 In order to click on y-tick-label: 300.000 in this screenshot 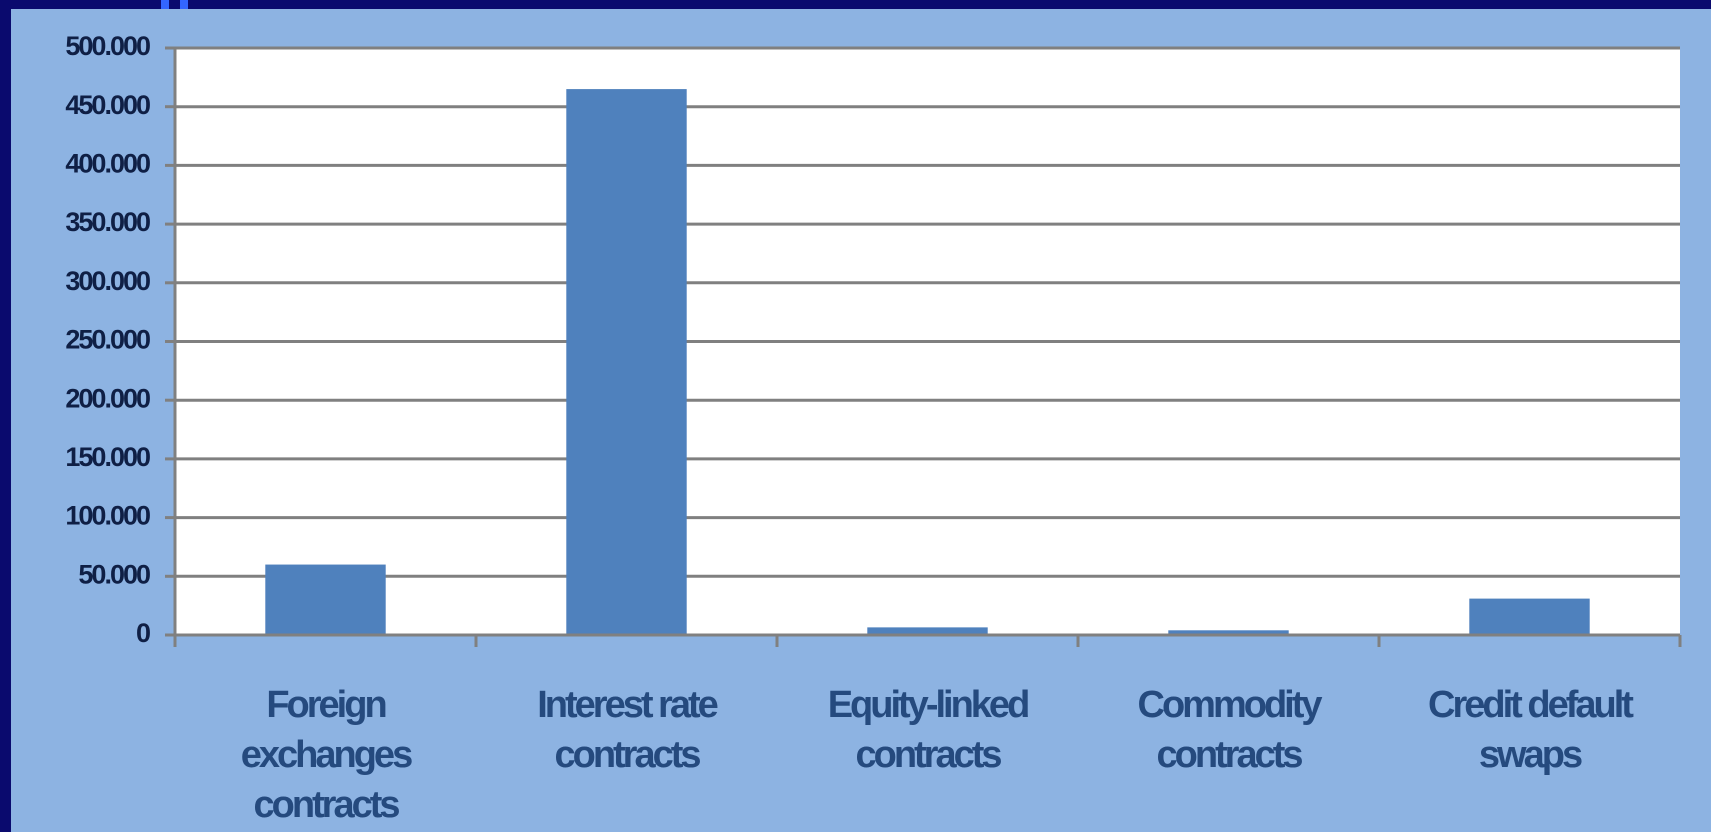, I will do `click(107, 281)`.